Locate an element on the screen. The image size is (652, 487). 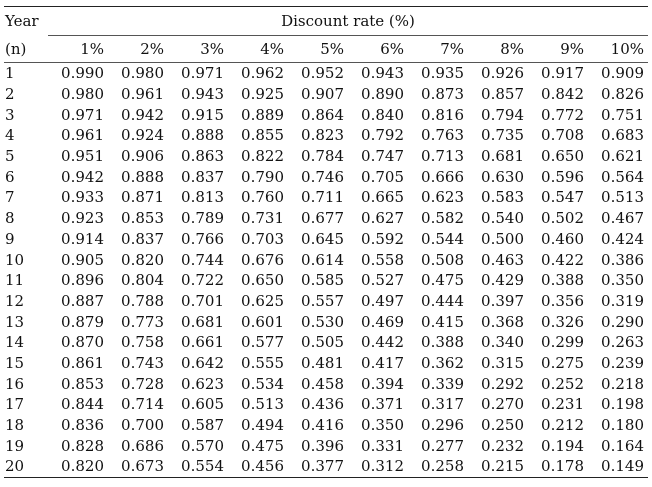
factor-cell: 0.889 is located at coordinates (262, 114).